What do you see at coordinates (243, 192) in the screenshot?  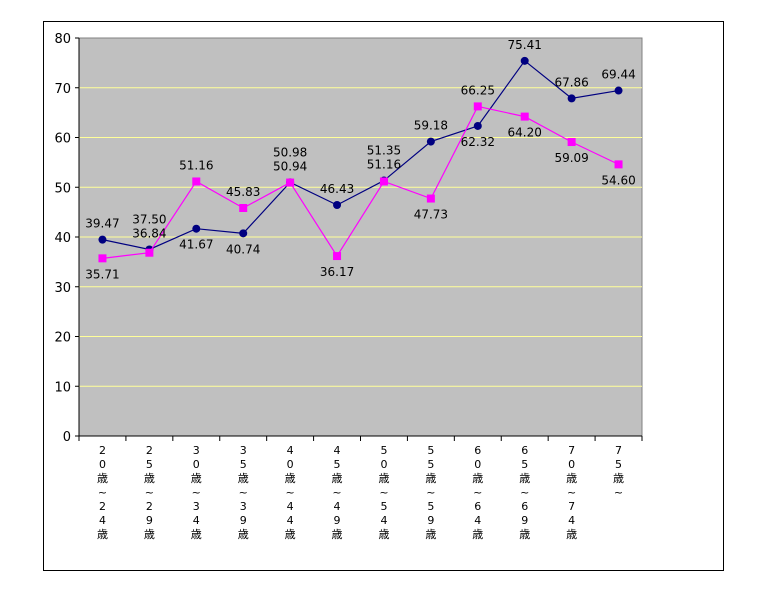 I see `data-label-series-2: 45.83` at bounding box center [243, 192].